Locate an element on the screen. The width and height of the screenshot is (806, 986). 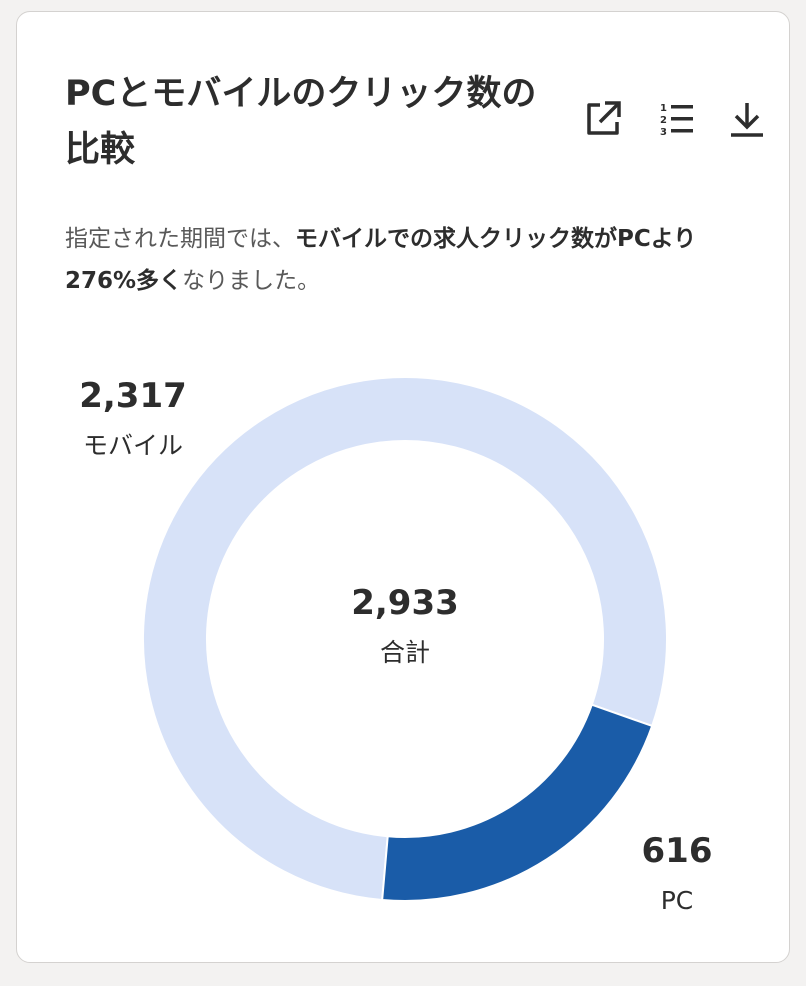
svg-text: 1 is located at coordinates (663, 108).